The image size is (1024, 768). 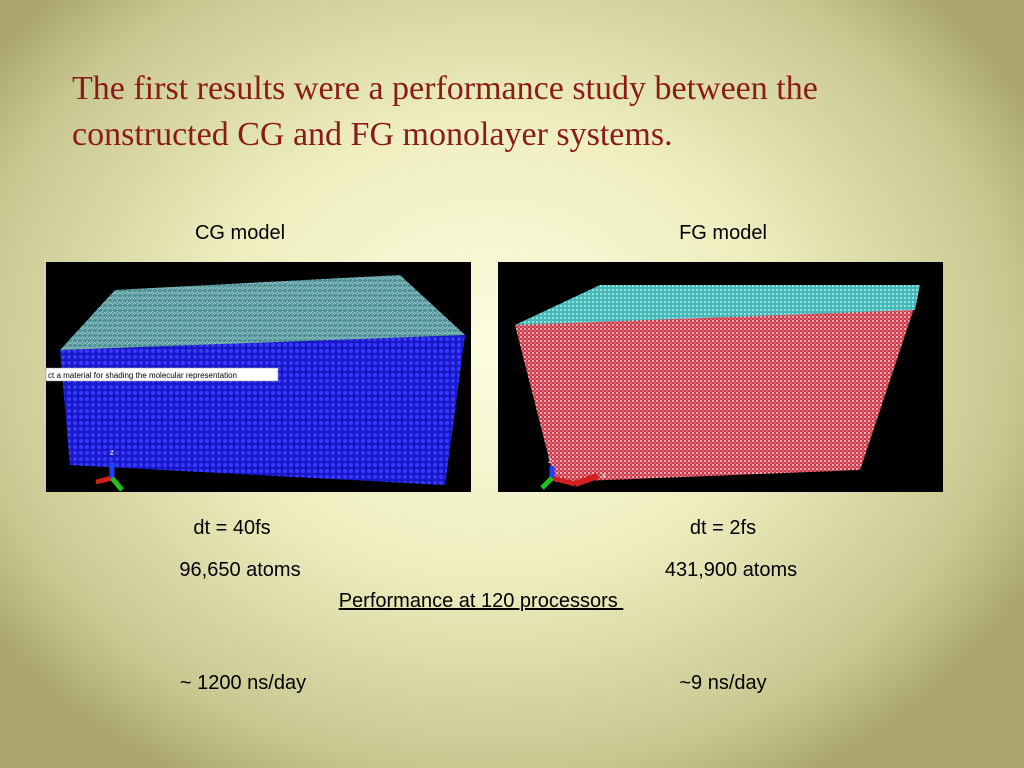 I want to click on atom-count: 431,900 atoms, so click(x=731, y=570).